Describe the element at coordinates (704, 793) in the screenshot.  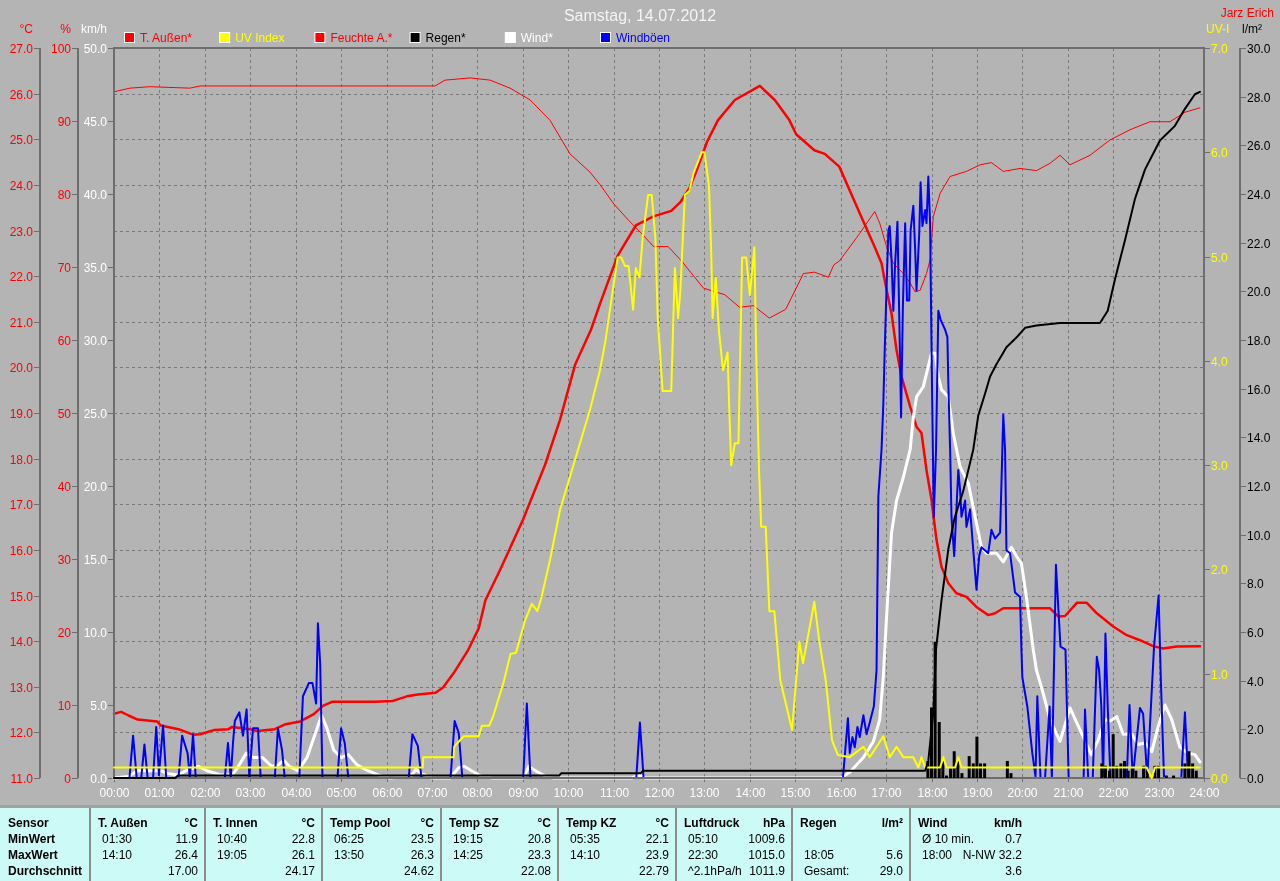
I see `x-tick-label: 13:00` at that location.